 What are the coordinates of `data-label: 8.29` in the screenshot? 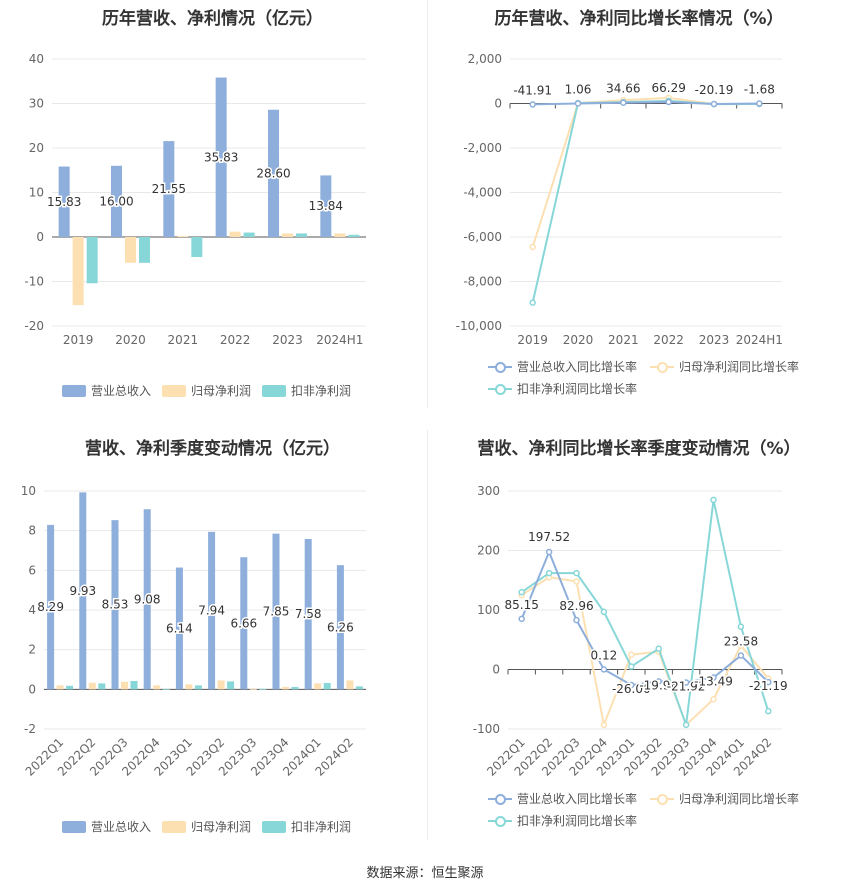 It's located at (50, 607).